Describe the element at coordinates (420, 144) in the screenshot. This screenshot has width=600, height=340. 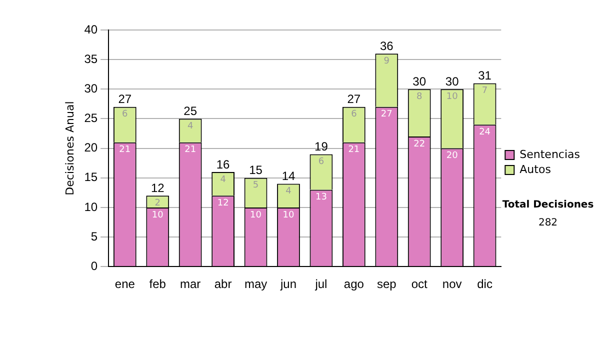
I see `data-label: 22` at that location.